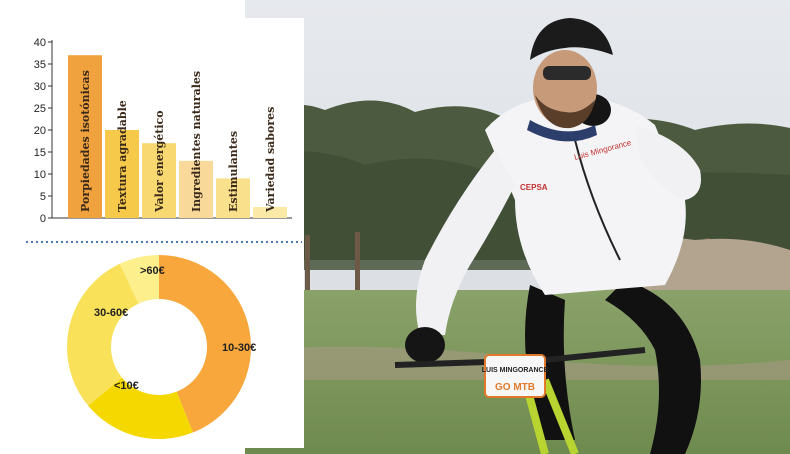 Image resolution: width=790 pixels, height=454 pixels. What do you see at coordinates (534, 187) in the screenshot?
I see `sponsor-text: CEPSA` at bounding box center [534, 187].